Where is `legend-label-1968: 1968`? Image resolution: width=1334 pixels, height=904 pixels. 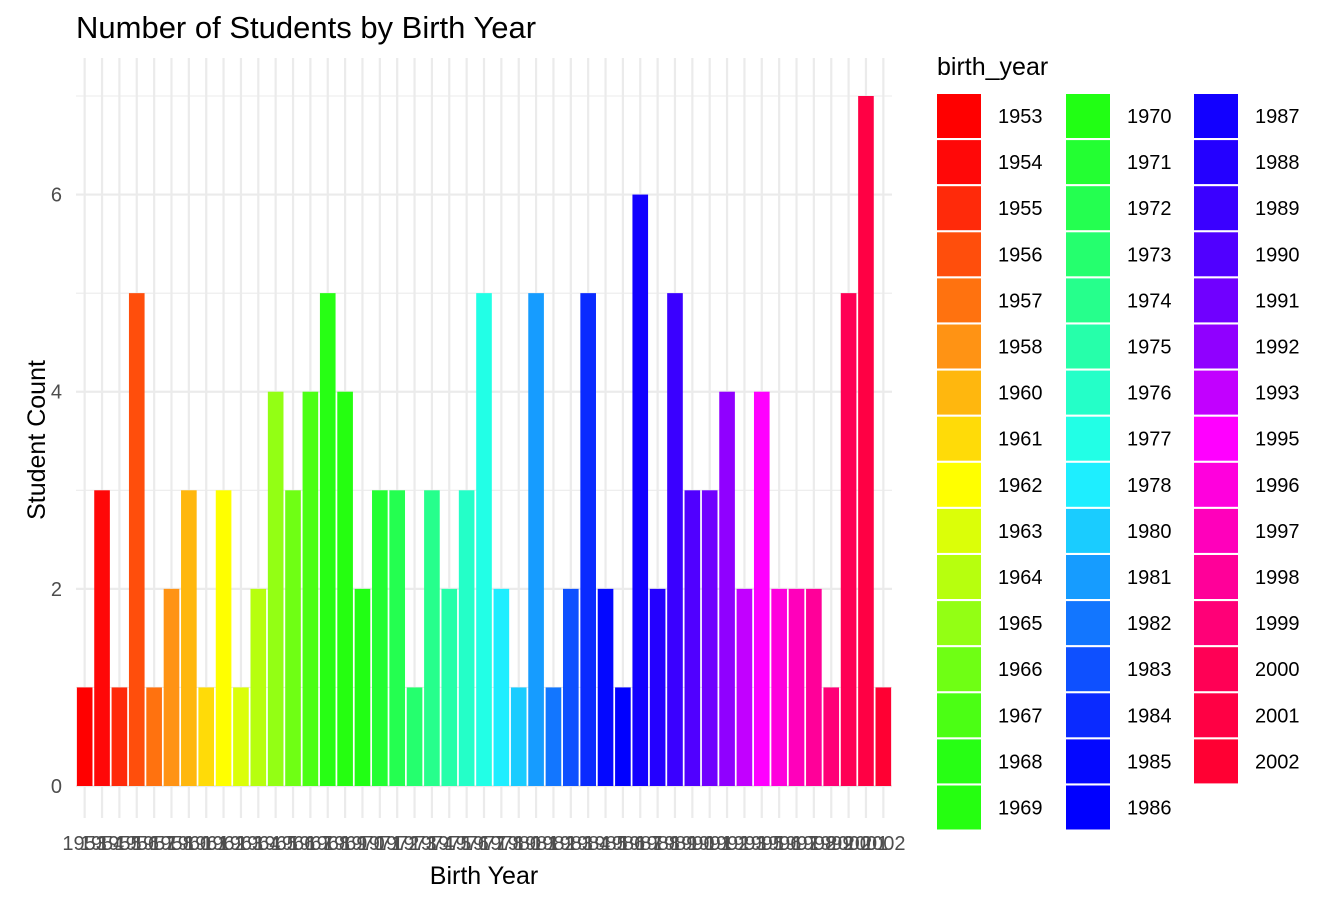 legend-label-1968: 1968 is located at coordinates (1020, 762).